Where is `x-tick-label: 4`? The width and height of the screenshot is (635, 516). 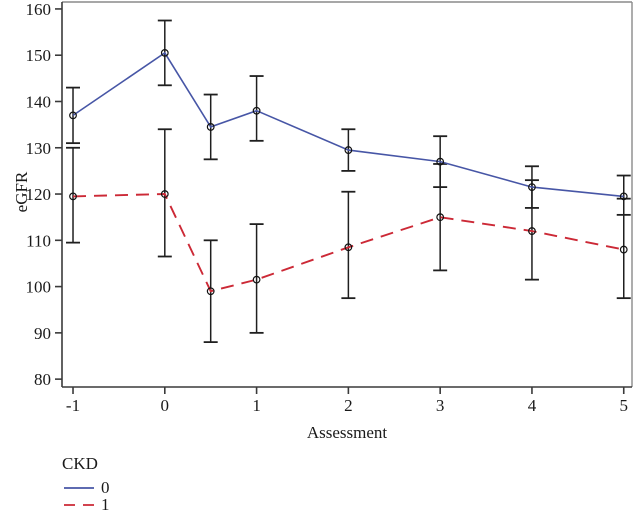
x-tick-label: 4 is located at coordinates (532, 405).